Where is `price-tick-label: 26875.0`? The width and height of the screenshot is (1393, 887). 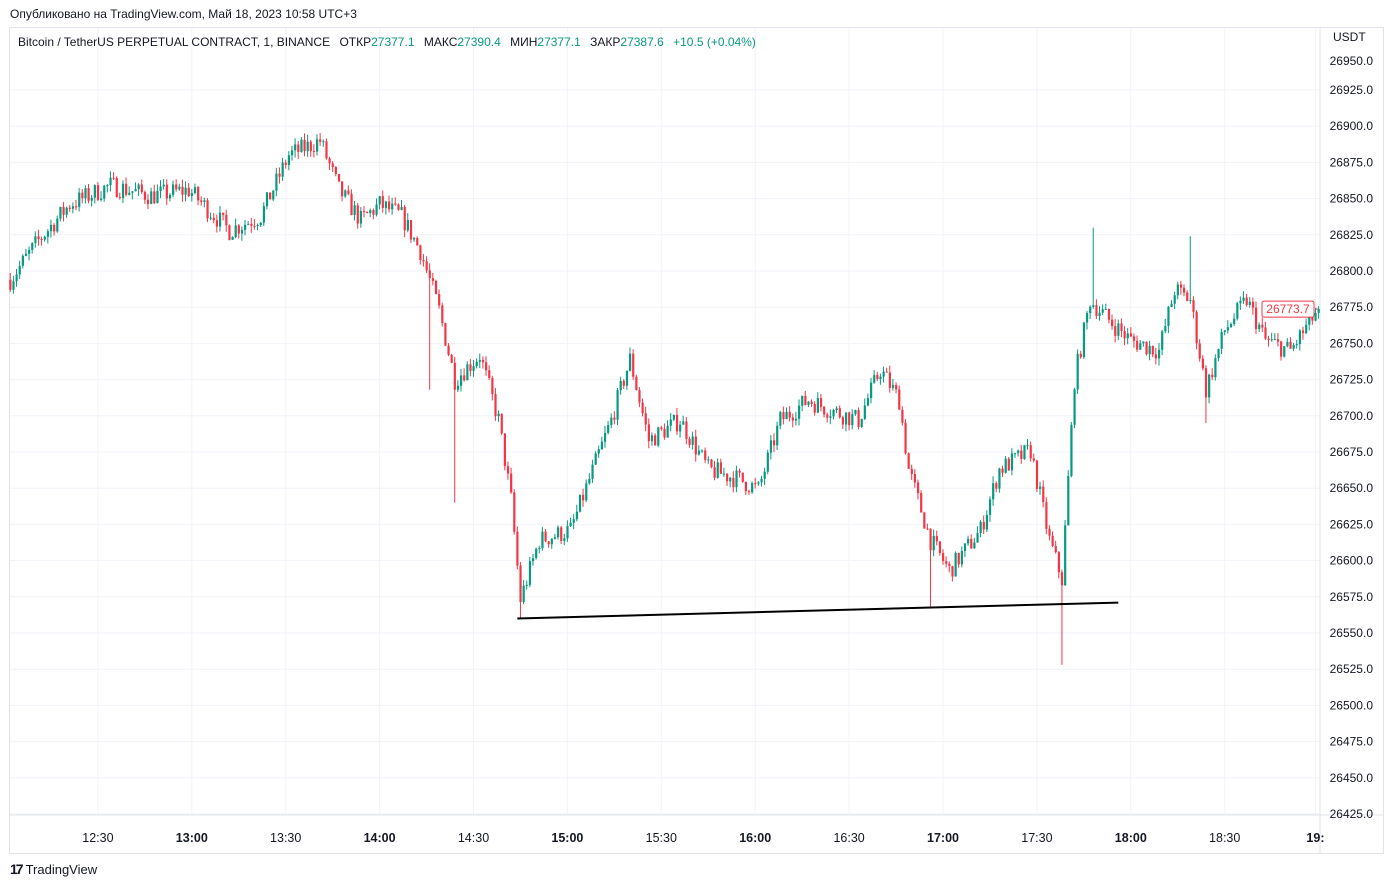 price-tick-label: 26875.0 is located at coordinates (1352, 162).